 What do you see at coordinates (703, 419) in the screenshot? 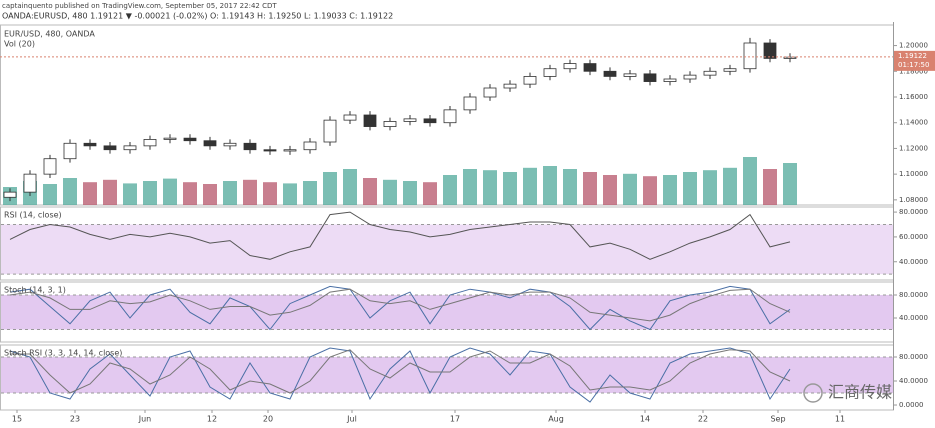
I see `x-tick-label: 22` at bounding box center [703, 419].